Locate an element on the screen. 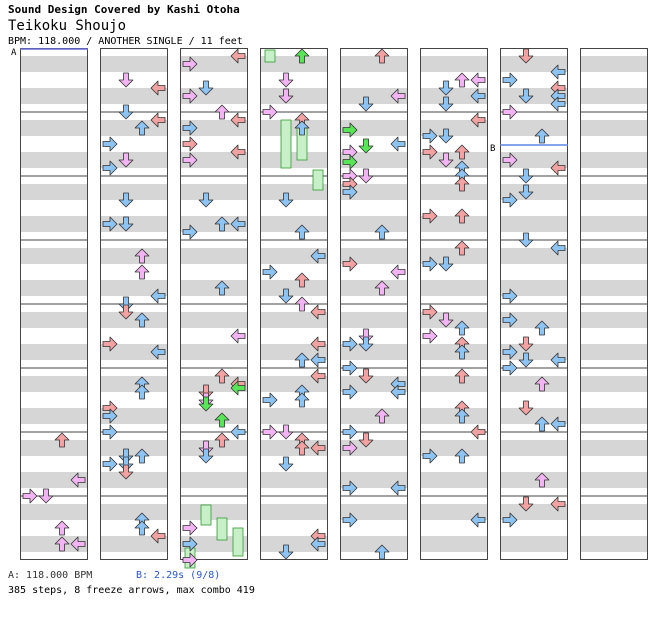  song-title: Teikoku Shoujo is located at coordinates (67, 26).